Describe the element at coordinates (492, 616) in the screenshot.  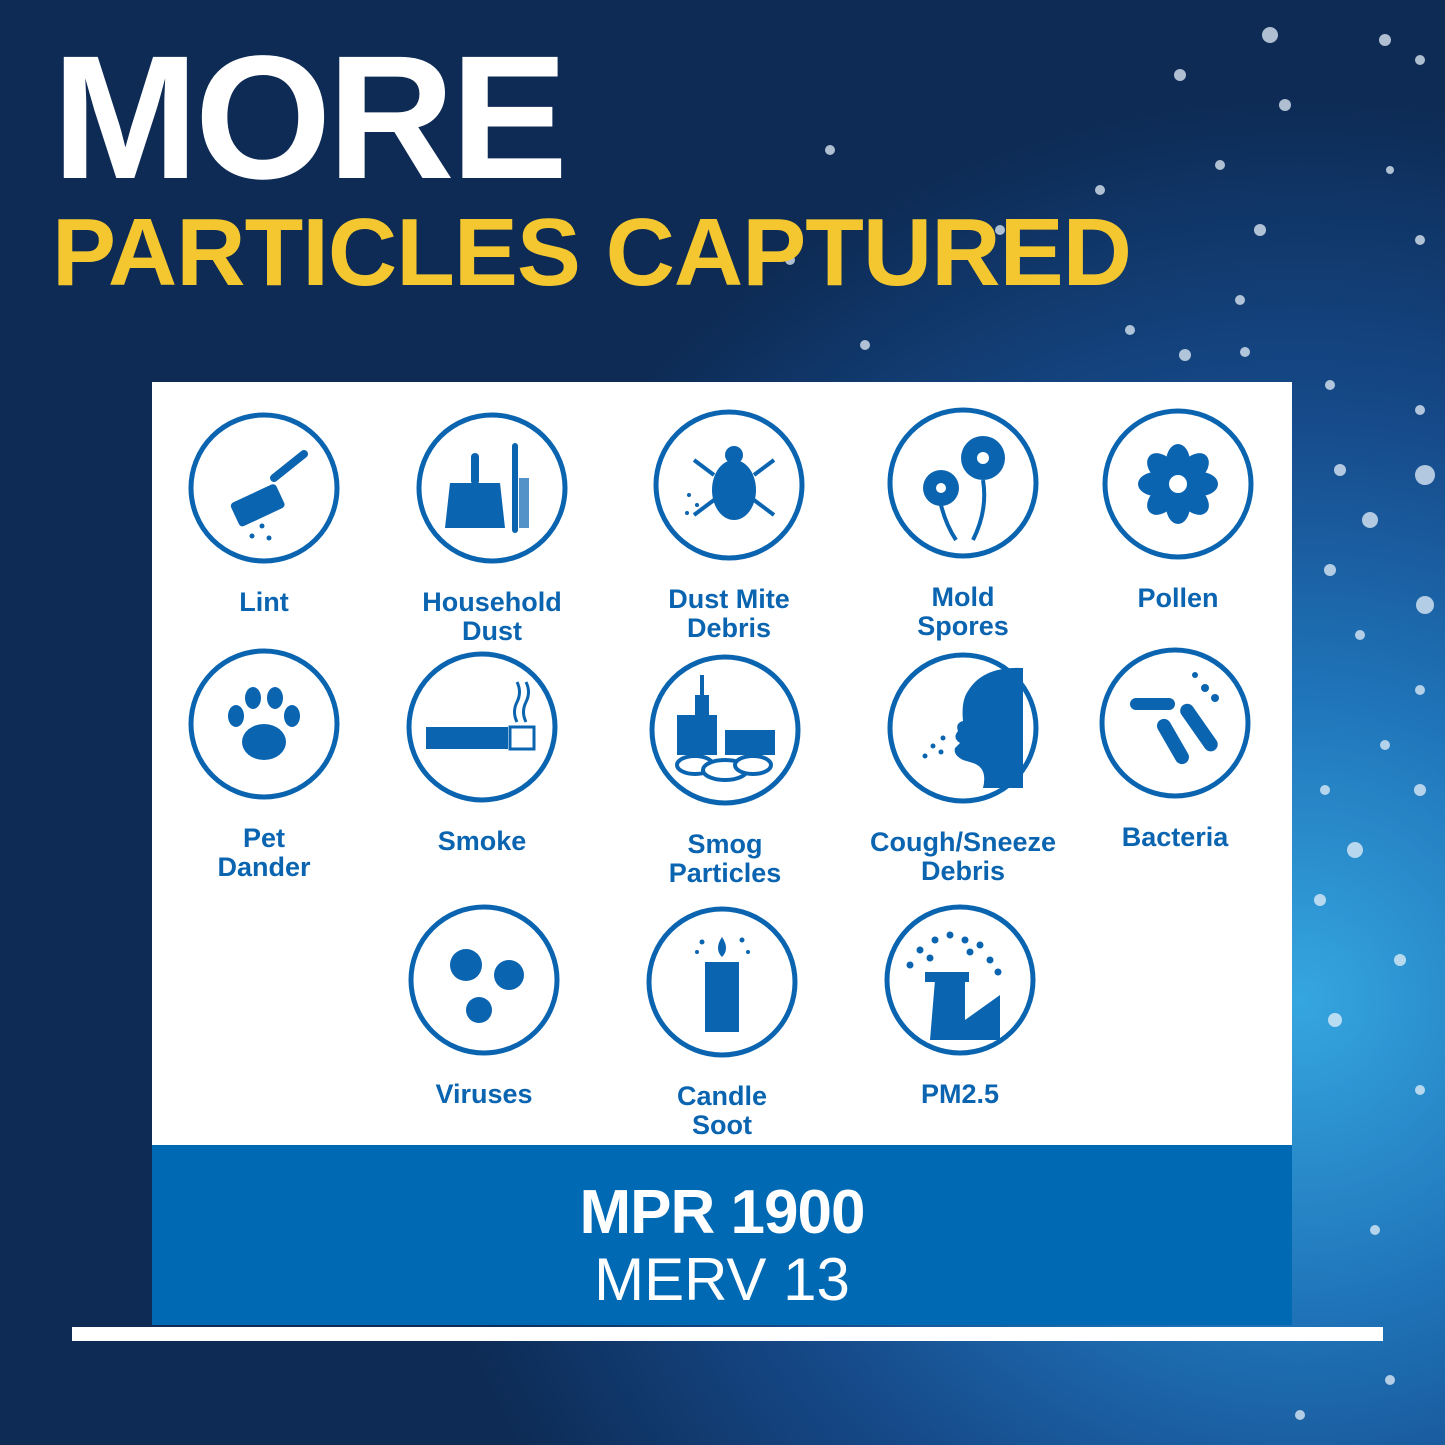
I see `particle-label: Household Dust` at that location.